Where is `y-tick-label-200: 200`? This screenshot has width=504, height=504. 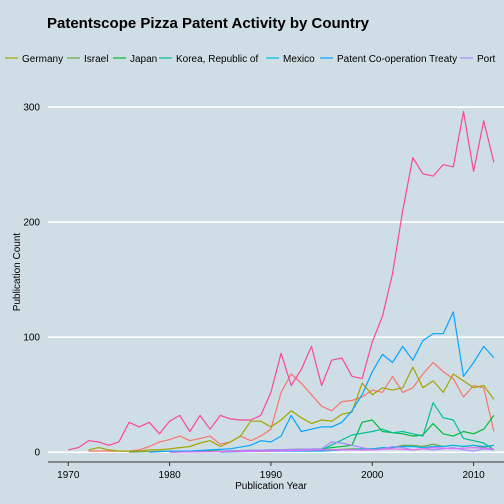
y-tick-label-200: 200 is located at coordinates (31, 223).